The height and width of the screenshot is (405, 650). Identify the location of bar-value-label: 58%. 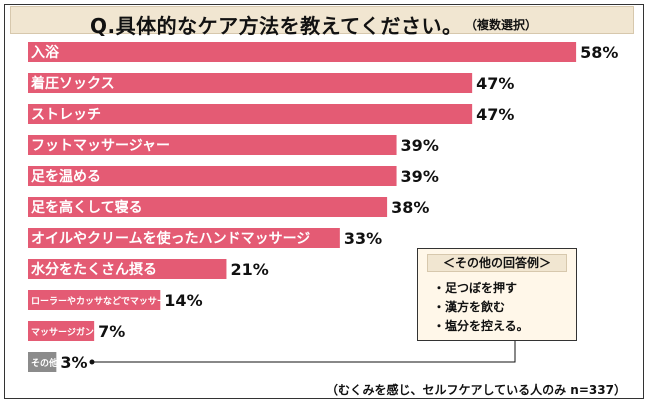
(599, 52).